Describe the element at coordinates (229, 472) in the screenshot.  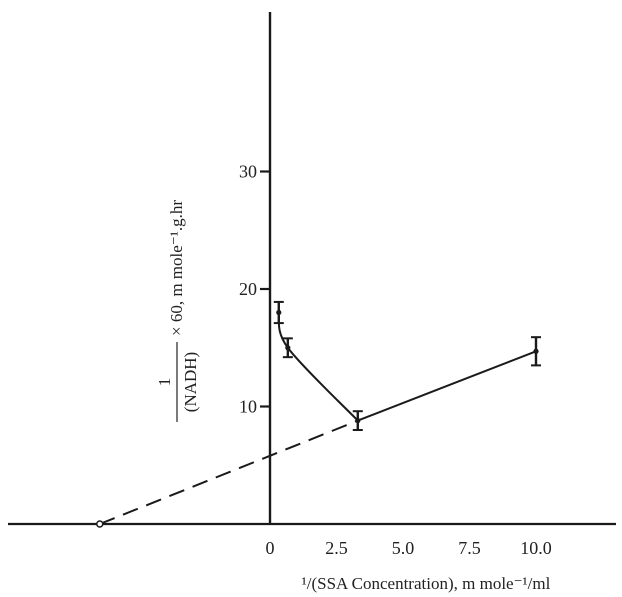
I see `series-dashed-extrapolation` at that location.